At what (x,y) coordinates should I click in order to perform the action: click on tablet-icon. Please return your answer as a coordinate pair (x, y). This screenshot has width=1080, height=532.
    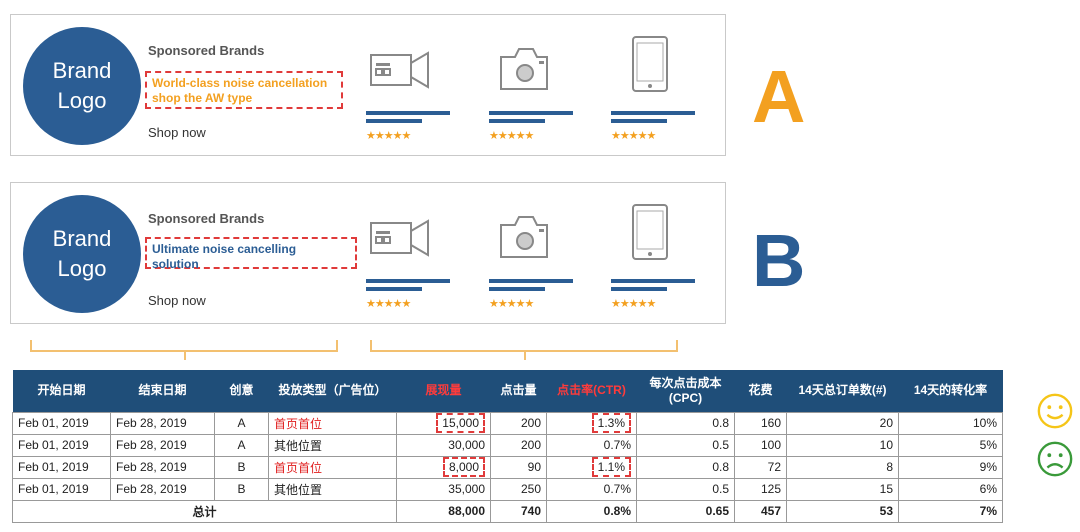
    Looking at the image, I should click on (650, 232).